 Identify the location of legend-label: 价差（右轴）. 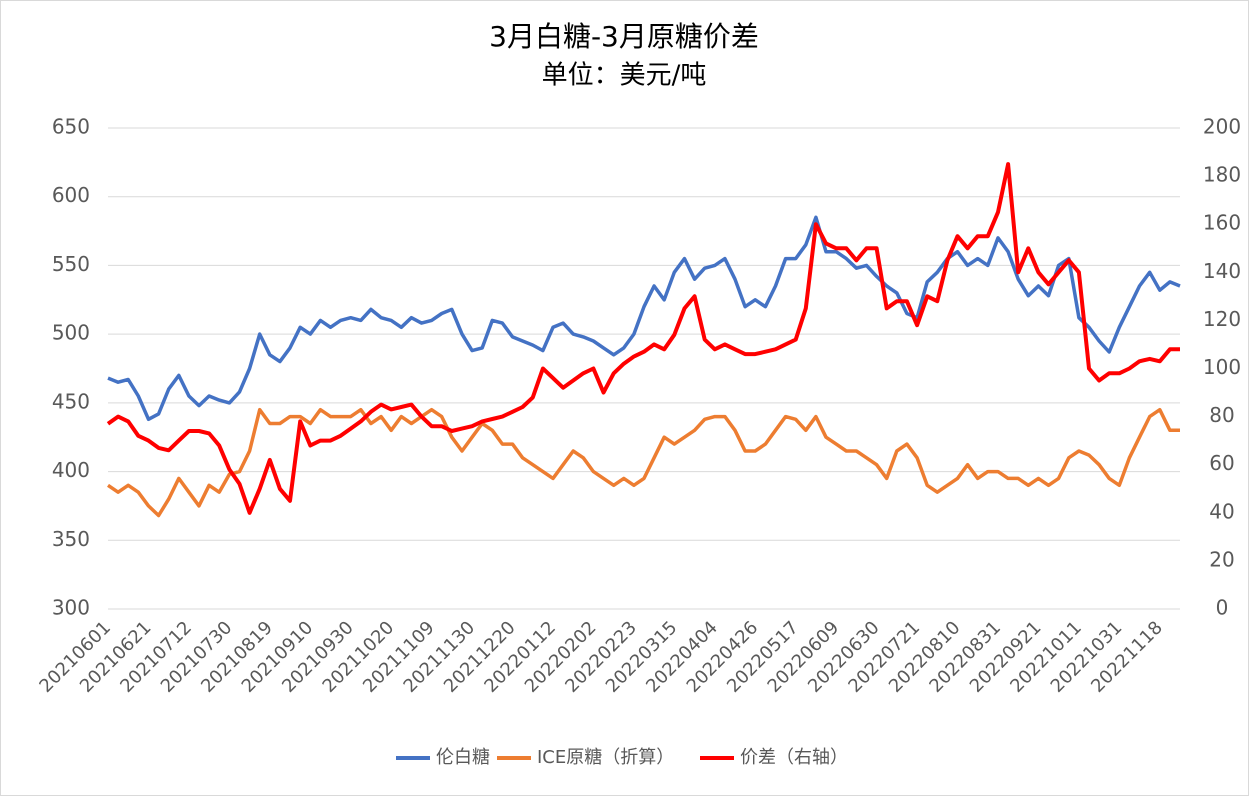
(794, 757).